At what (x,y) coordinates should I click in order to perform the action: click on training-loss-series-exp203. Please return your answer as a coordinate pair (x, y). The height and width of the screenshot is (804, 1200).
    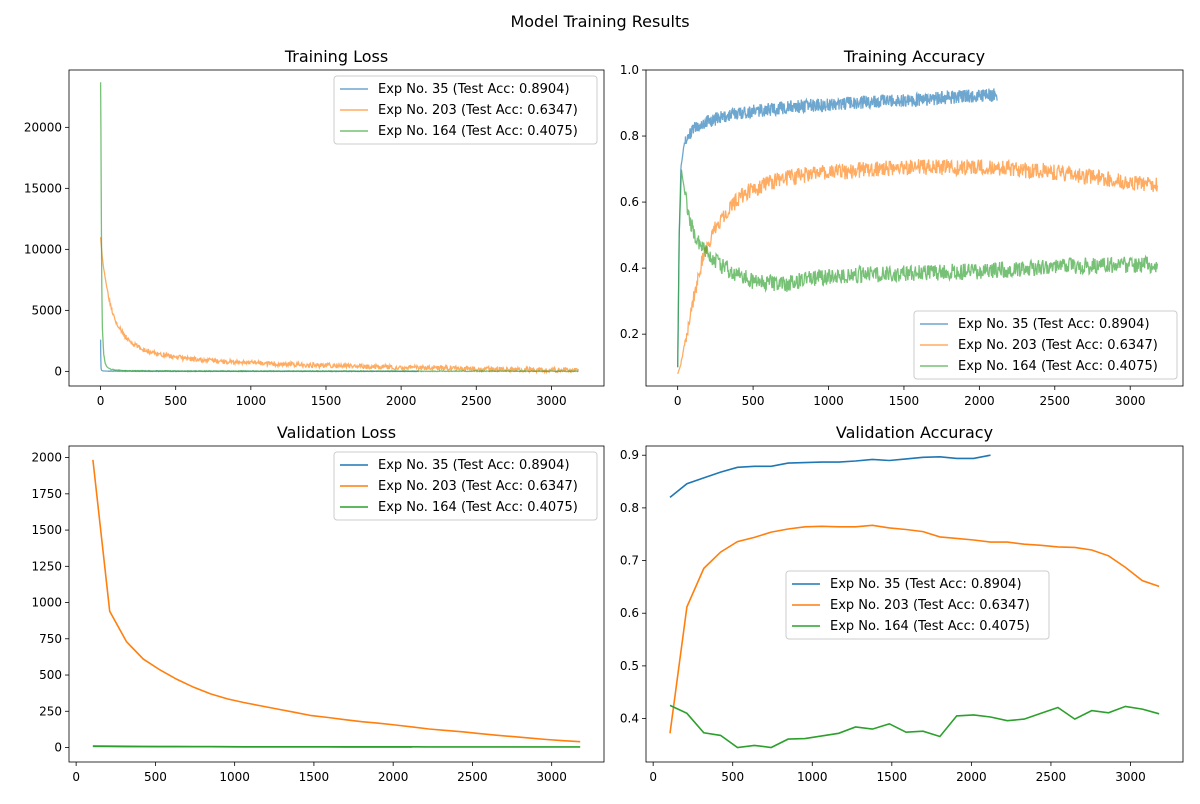
    Looking at the image, I should click on (339, 306).